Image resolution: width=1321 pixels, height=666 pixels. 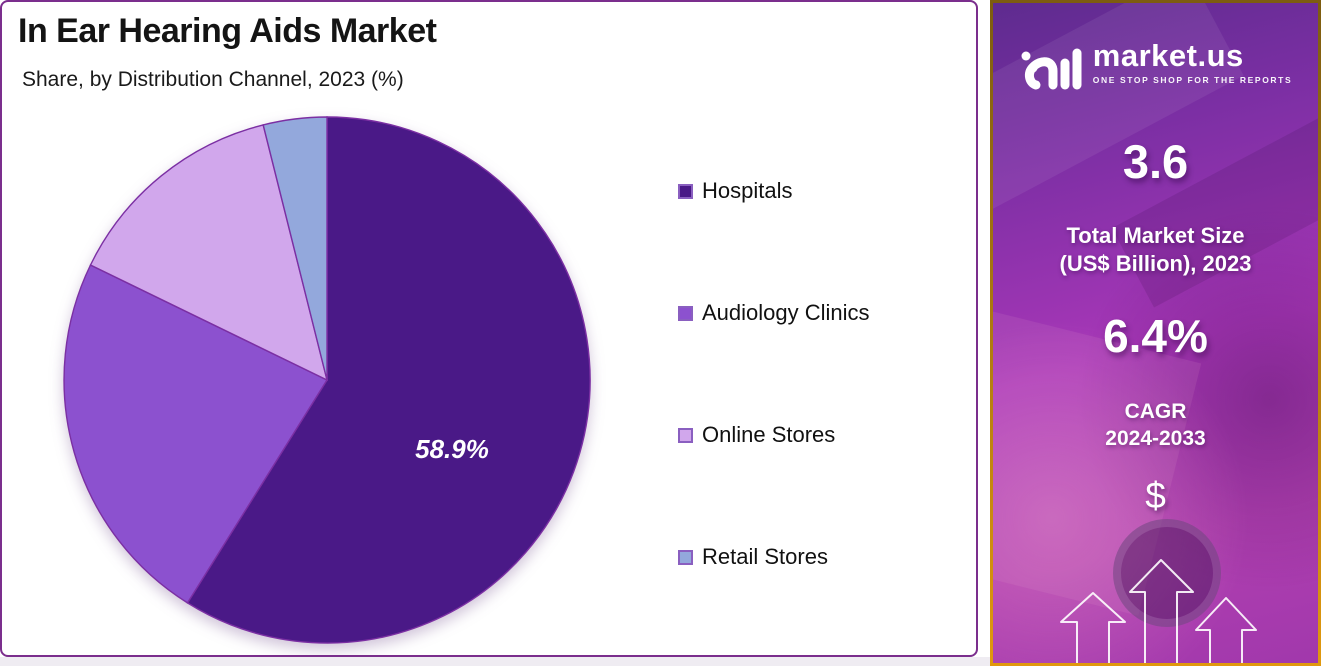 I want to click on market-size-label-line1: Total Market Size, so click(x=1155, y=235).